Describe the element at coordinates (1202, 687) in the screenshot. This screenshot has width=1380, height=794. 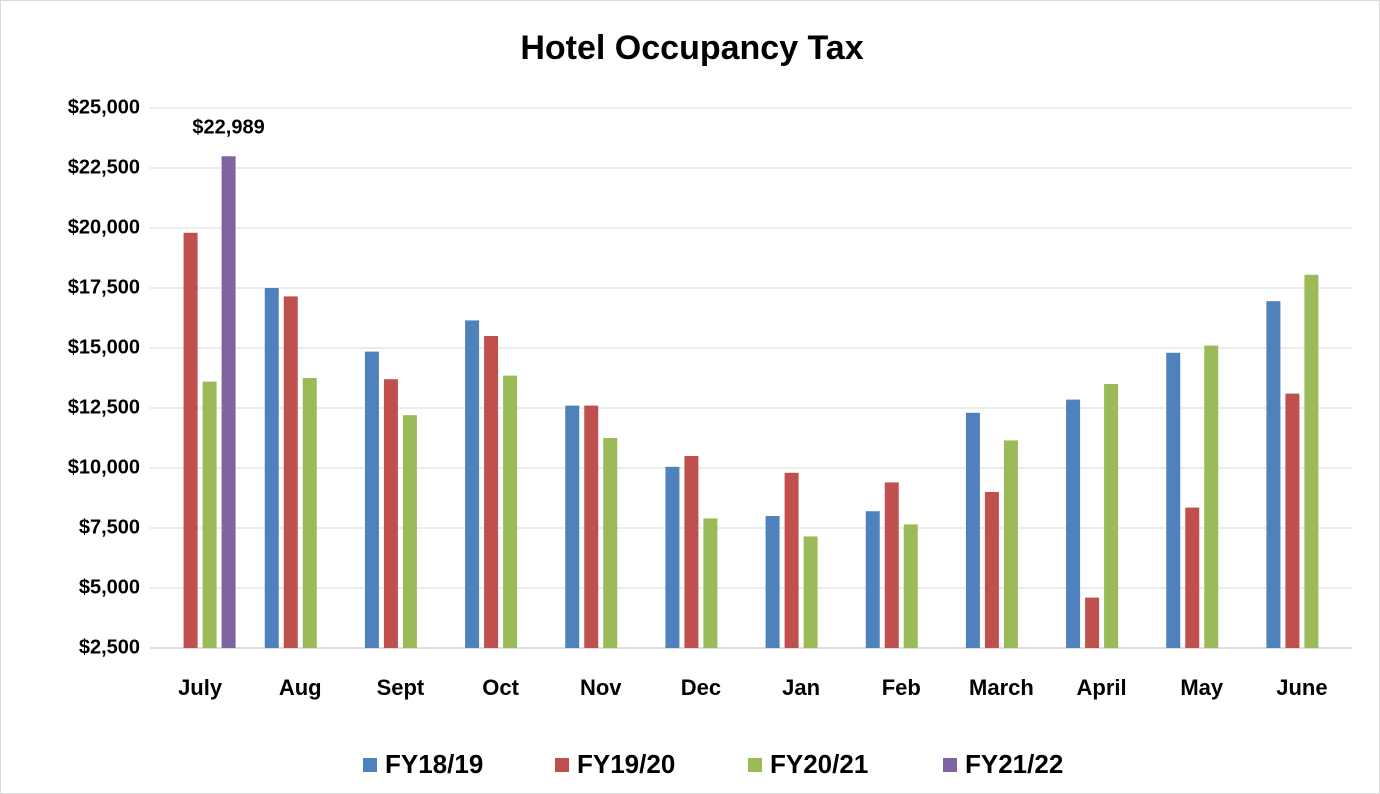
I see `x-tick-label: May` at that location.